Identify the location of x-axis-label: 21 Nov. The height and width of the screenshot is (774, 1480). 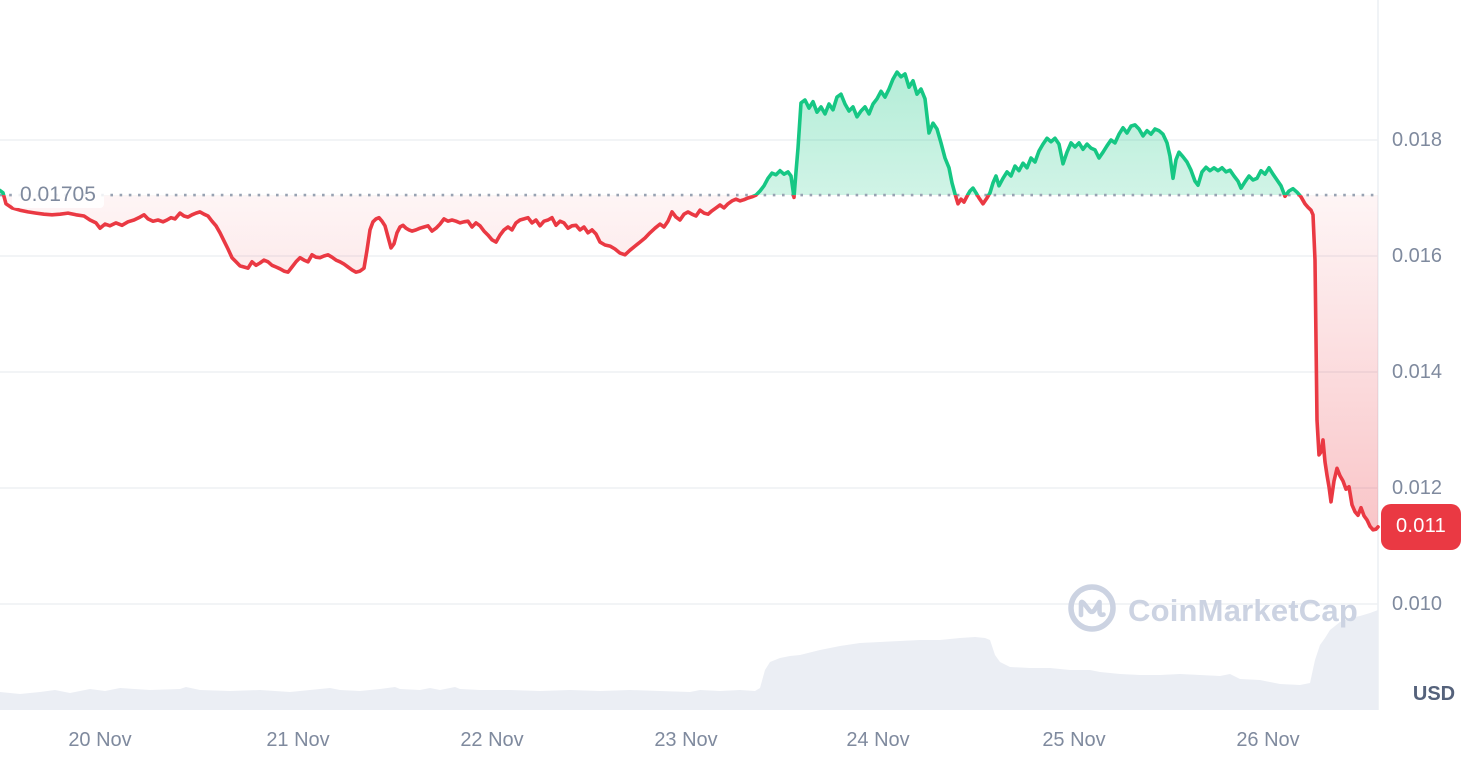
(298, 740).